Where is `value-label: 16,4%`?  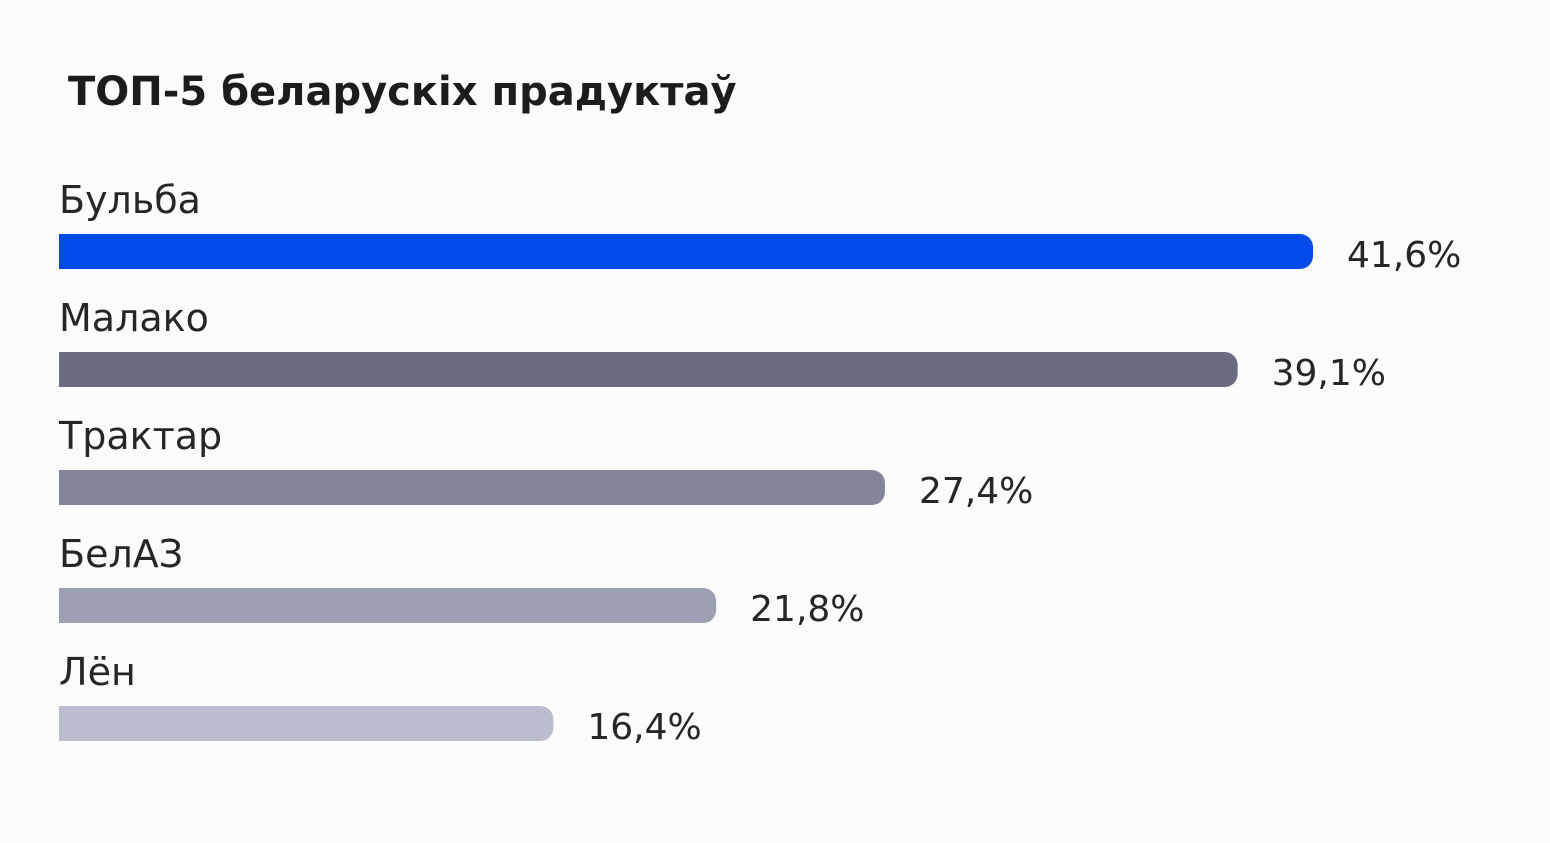 value-label: 16,4% is located at coordinates (644, 727).